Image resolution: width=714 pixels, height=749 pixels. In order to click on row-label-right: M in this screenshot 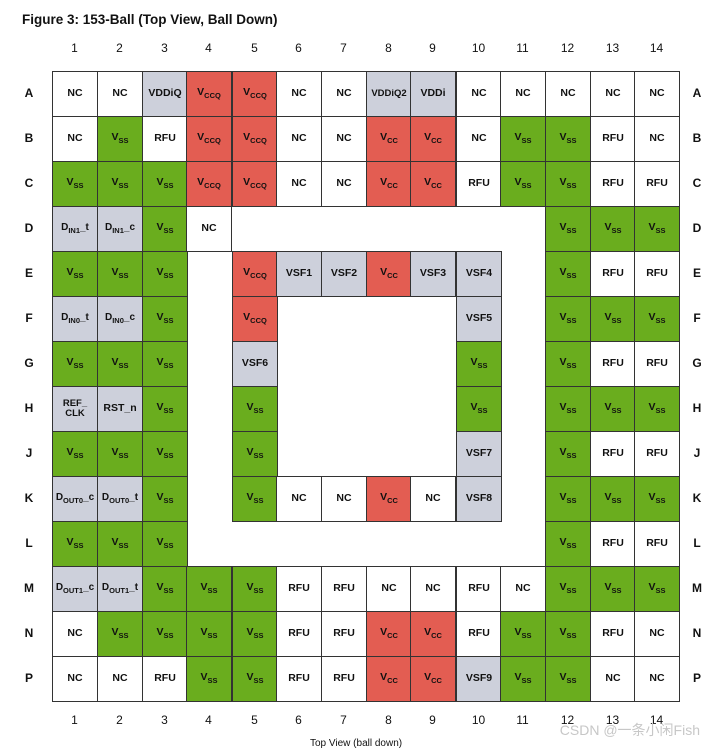, I will do `click(697, 588)`.